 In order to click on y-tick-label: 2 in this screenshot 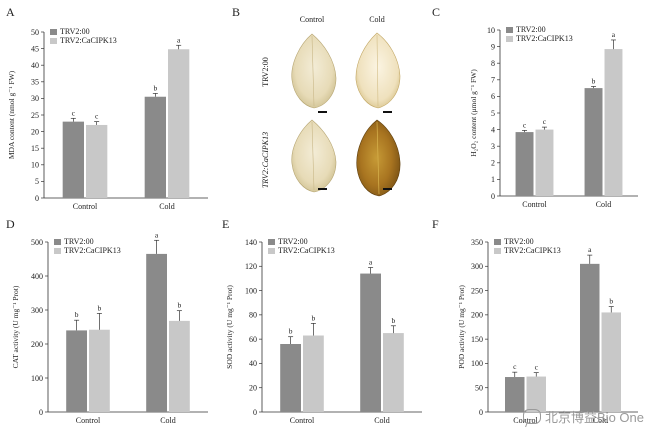, I will do `click(493, 163)`.